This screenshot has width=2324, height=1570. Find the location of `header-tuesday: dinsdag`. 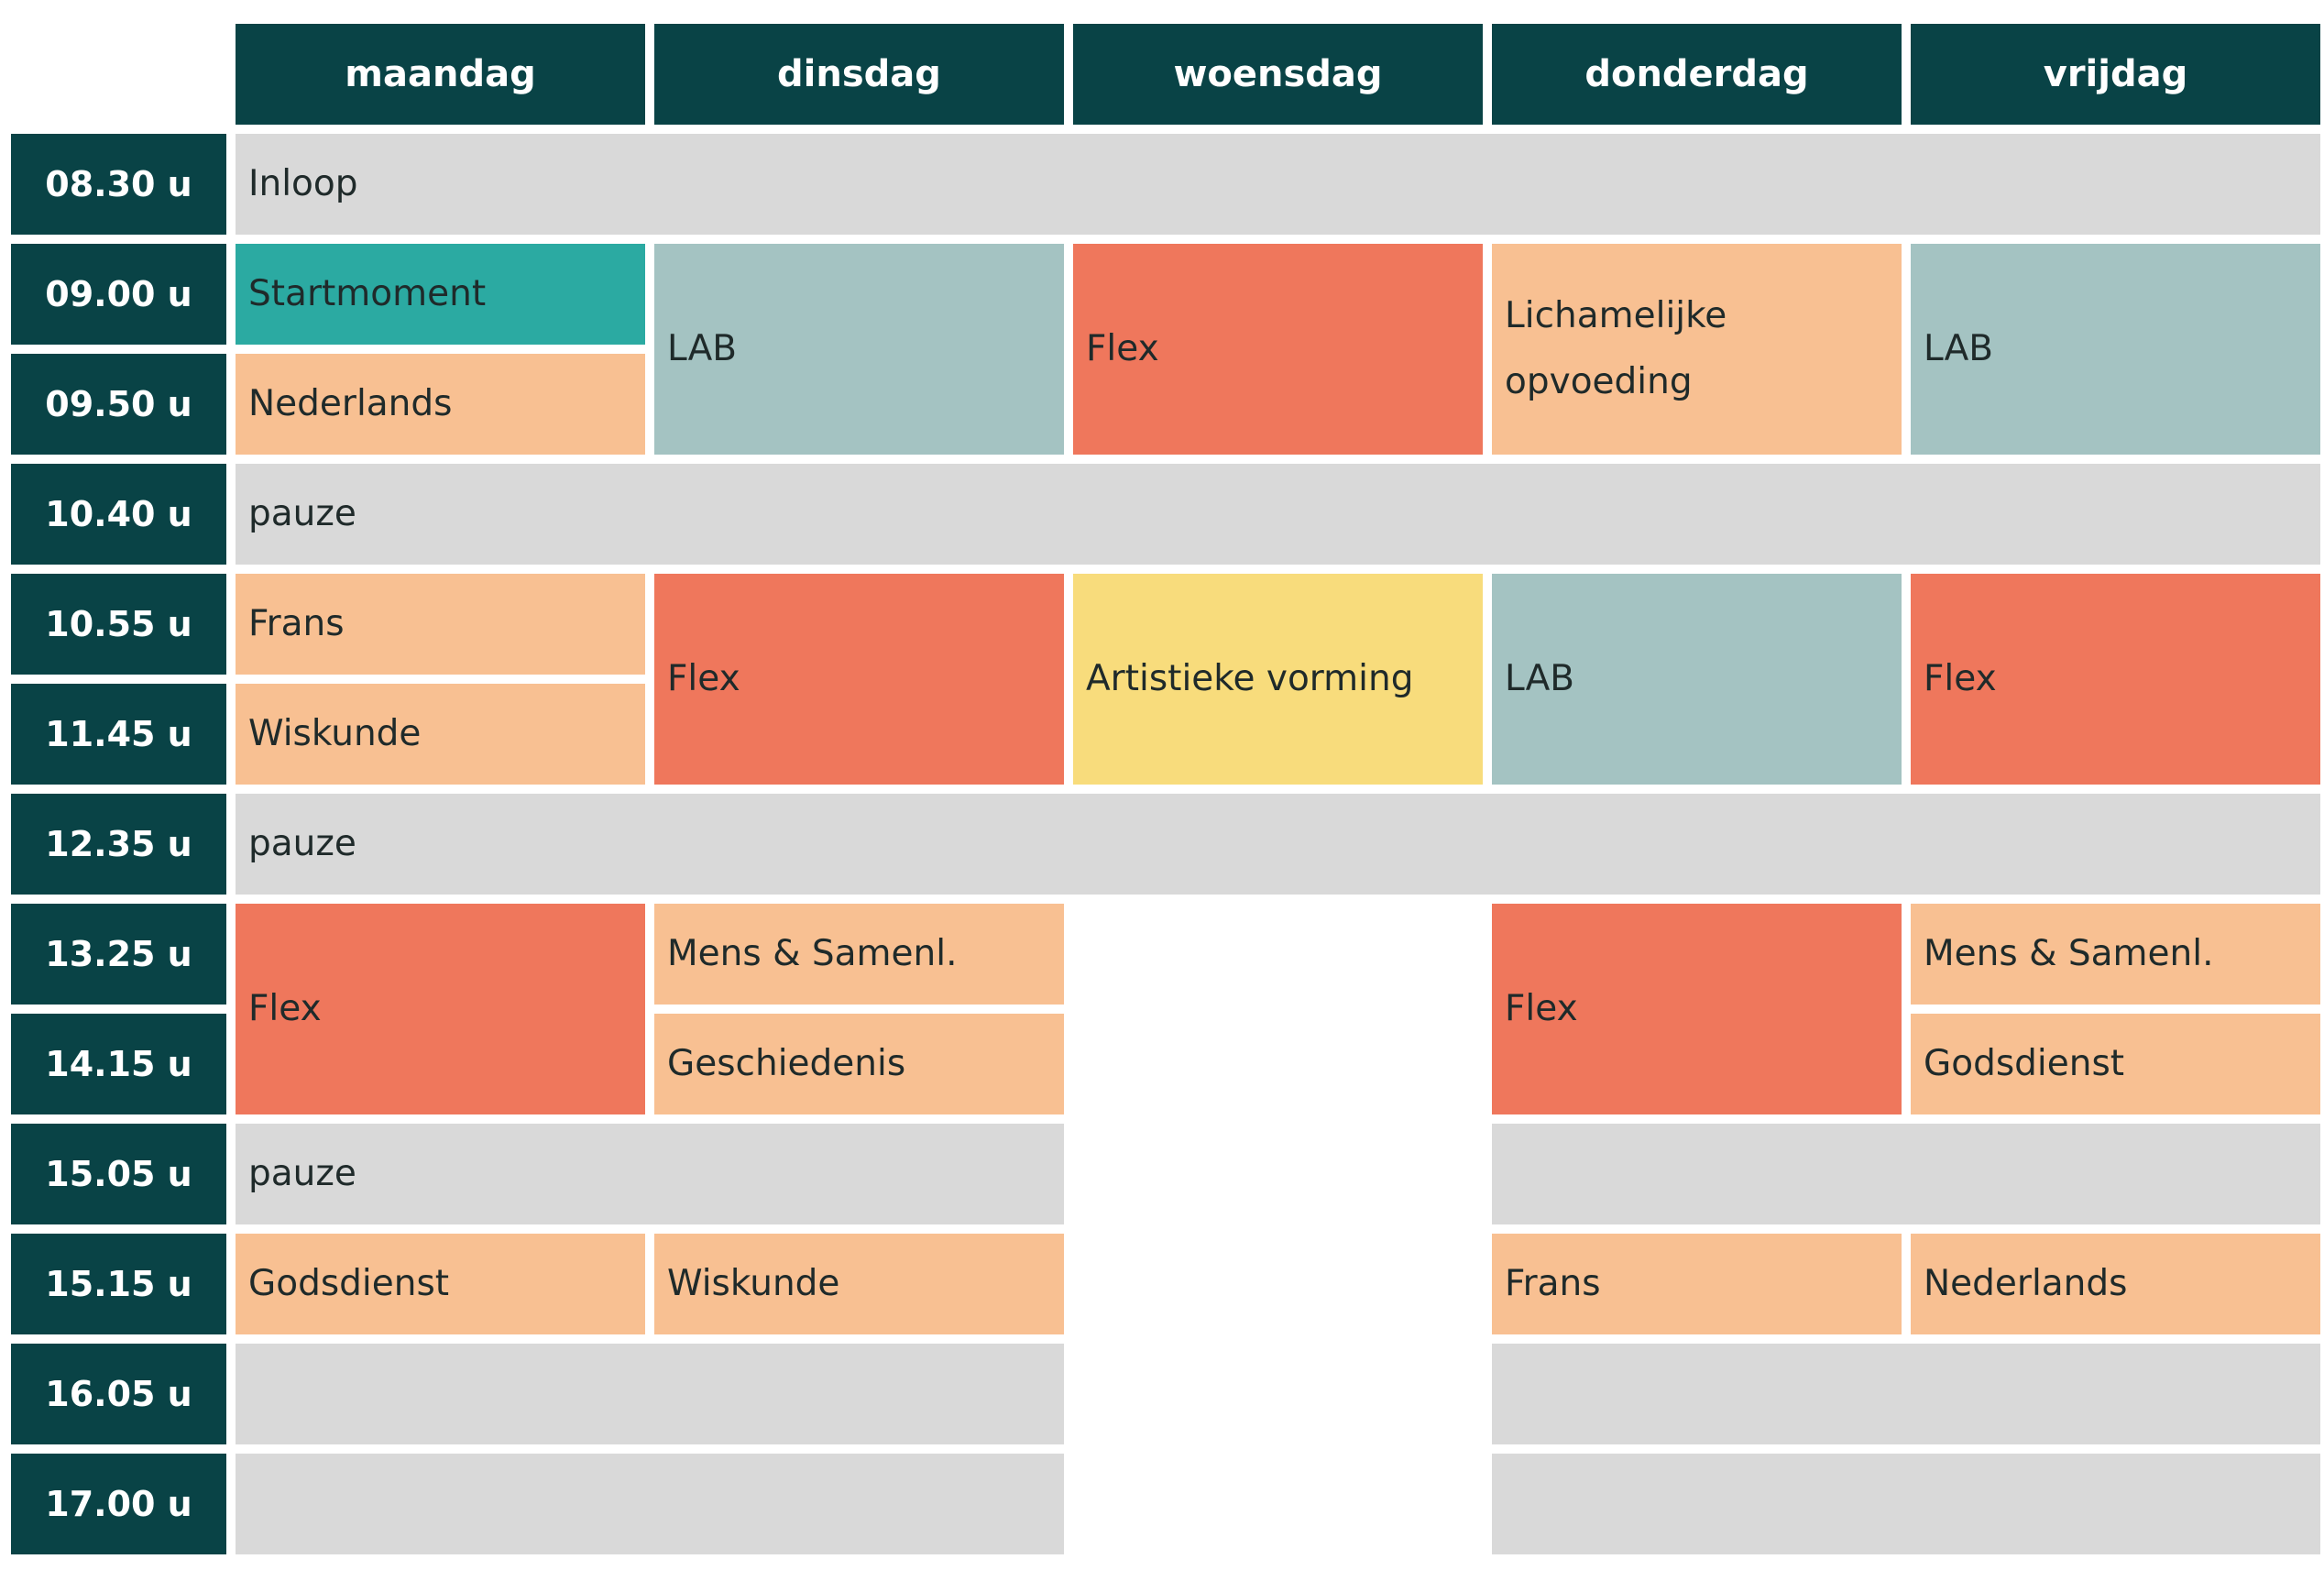

header-tuesday: dinsdag is located at coordinates (859, 74).